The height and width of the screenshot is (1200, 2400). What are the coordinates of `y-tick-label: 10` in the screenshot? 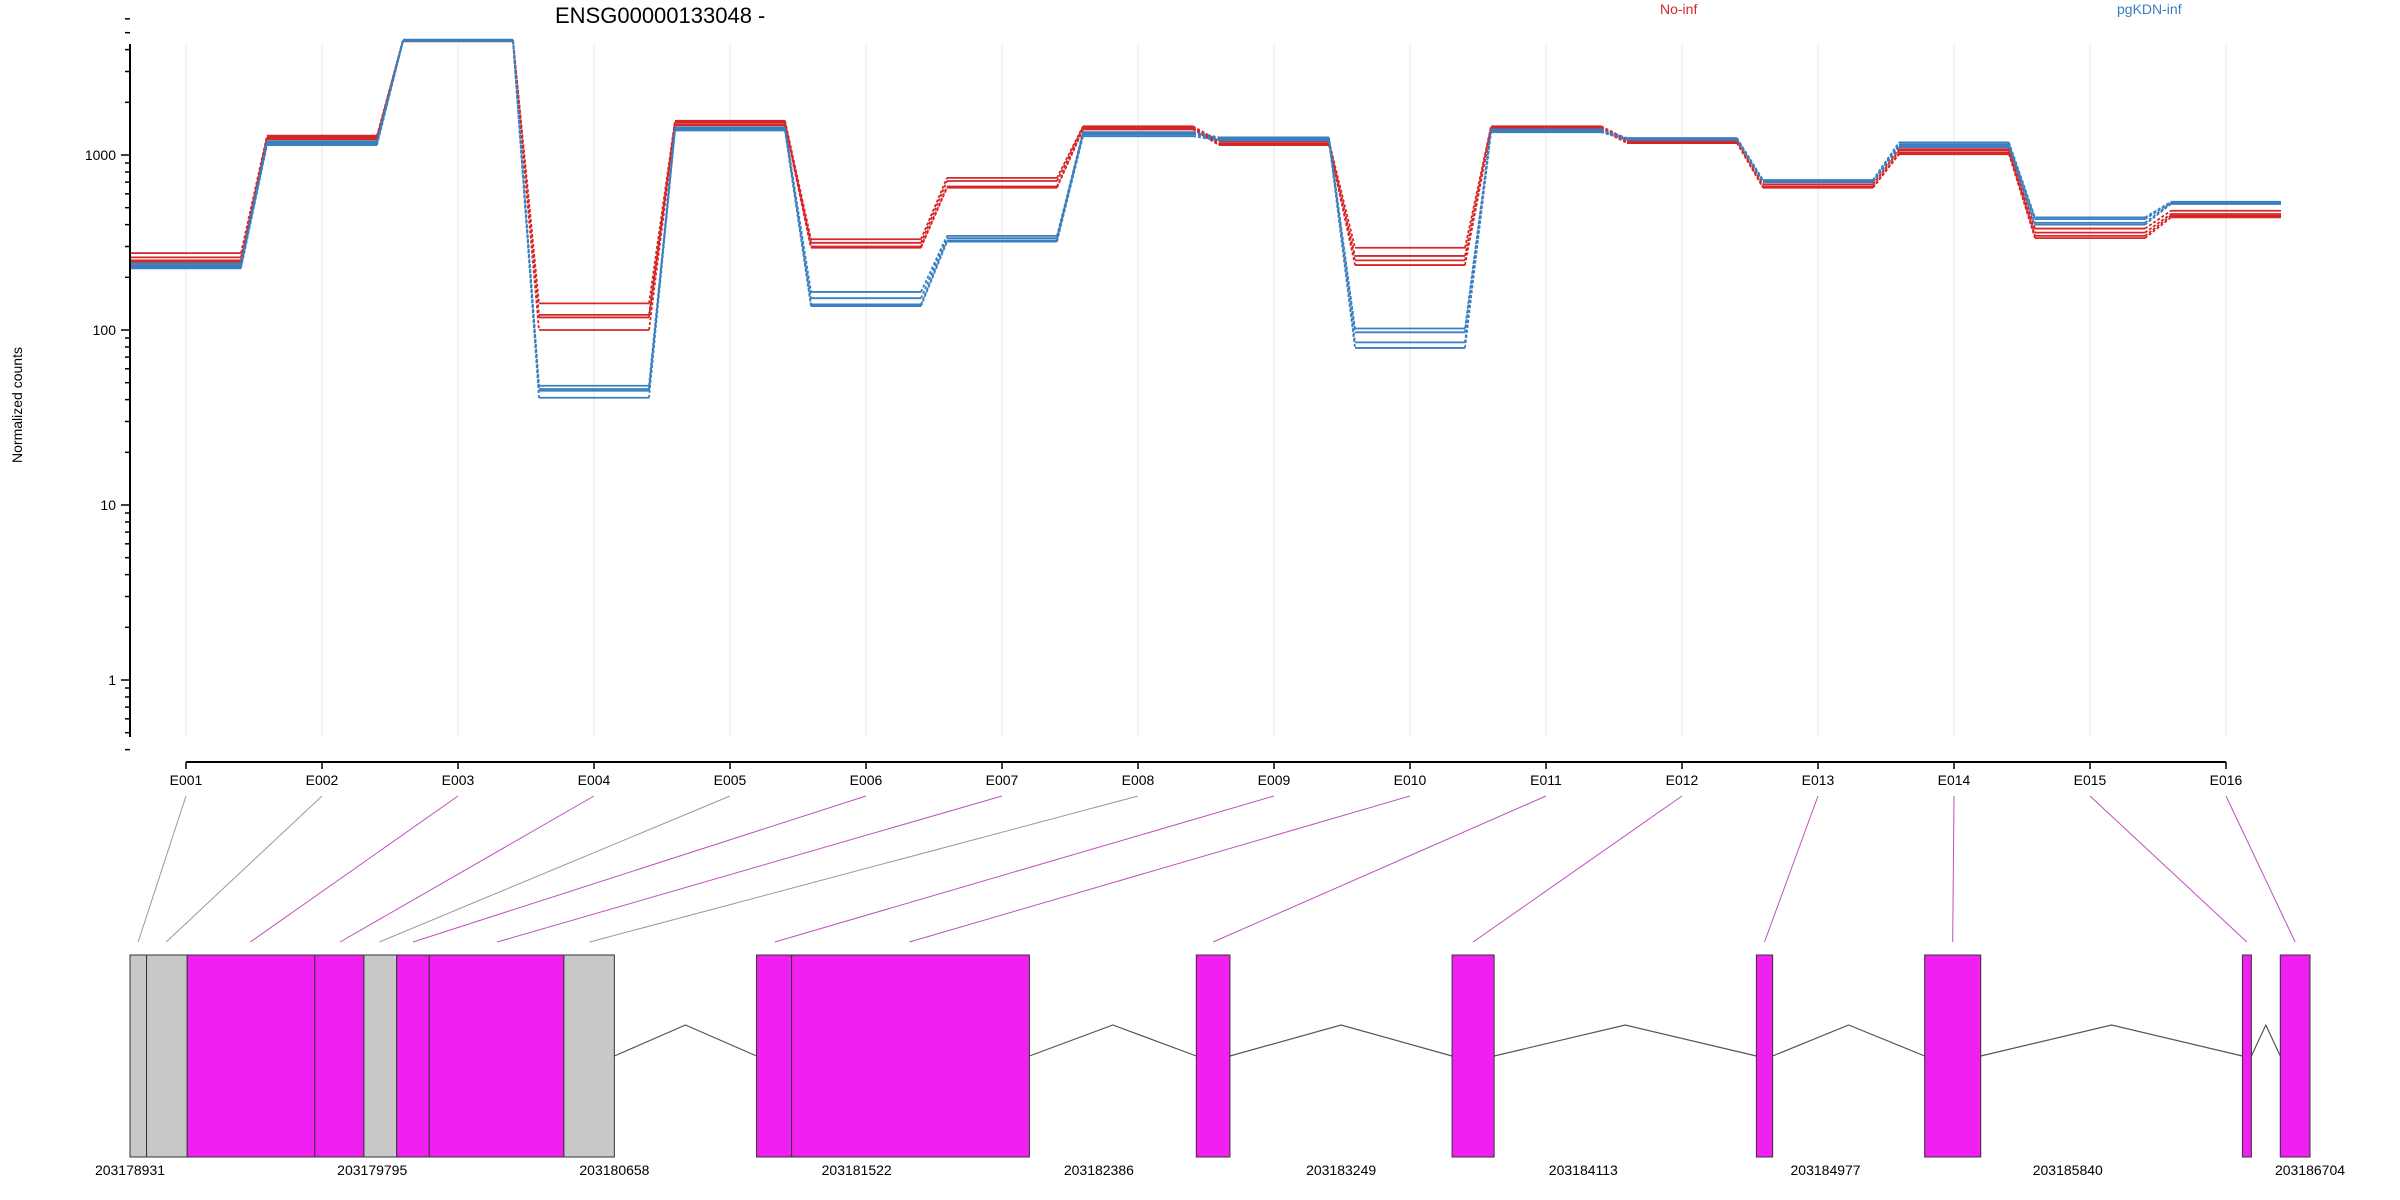 It's located at (108, 505).